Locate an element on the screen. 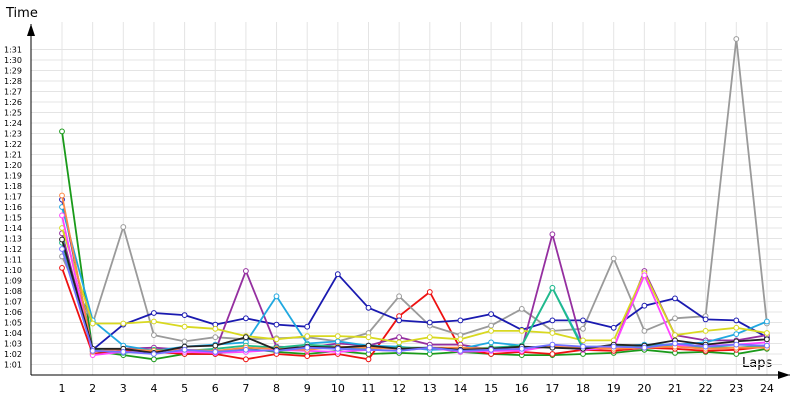 The image size is (800, 400). y-tick-label: 1:30 is located at coordinates (13, 60).